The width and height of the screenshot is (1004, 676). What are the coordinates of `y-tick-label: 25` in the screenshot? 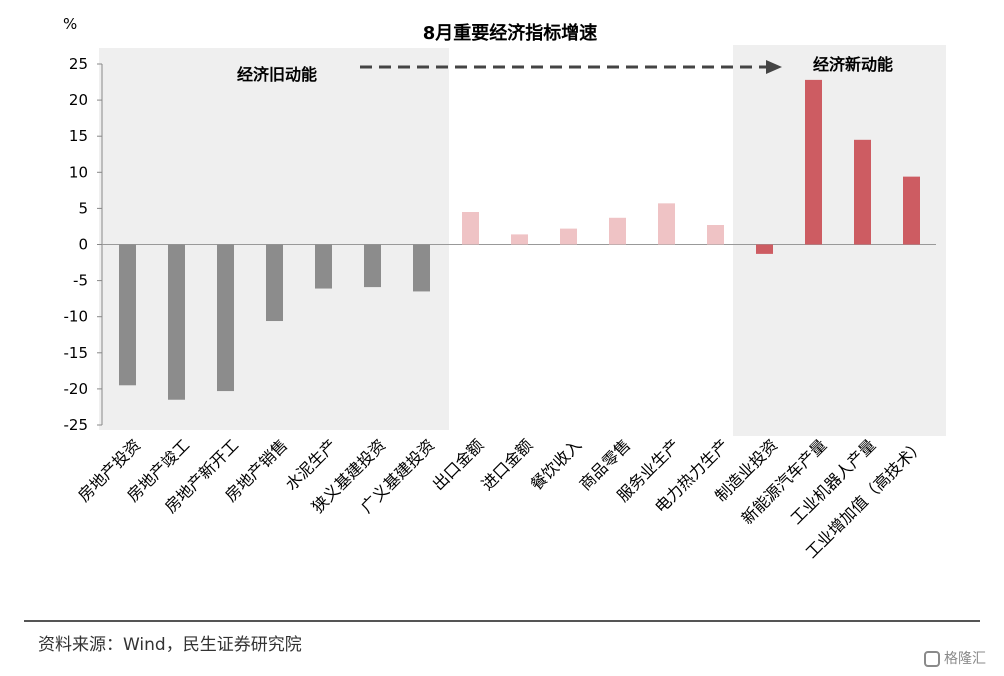 It's located at (78, 64).